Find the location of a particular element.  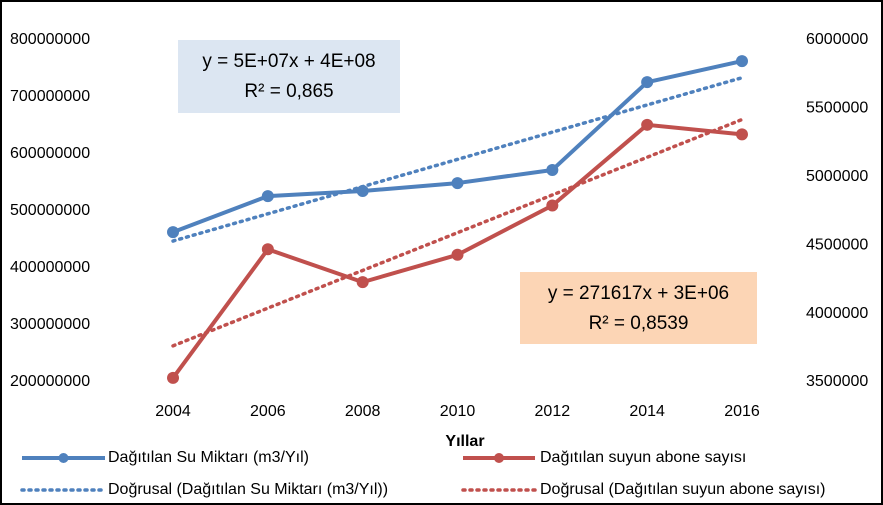

x-tick-label: 2008 is located at coordinates (363, 411).